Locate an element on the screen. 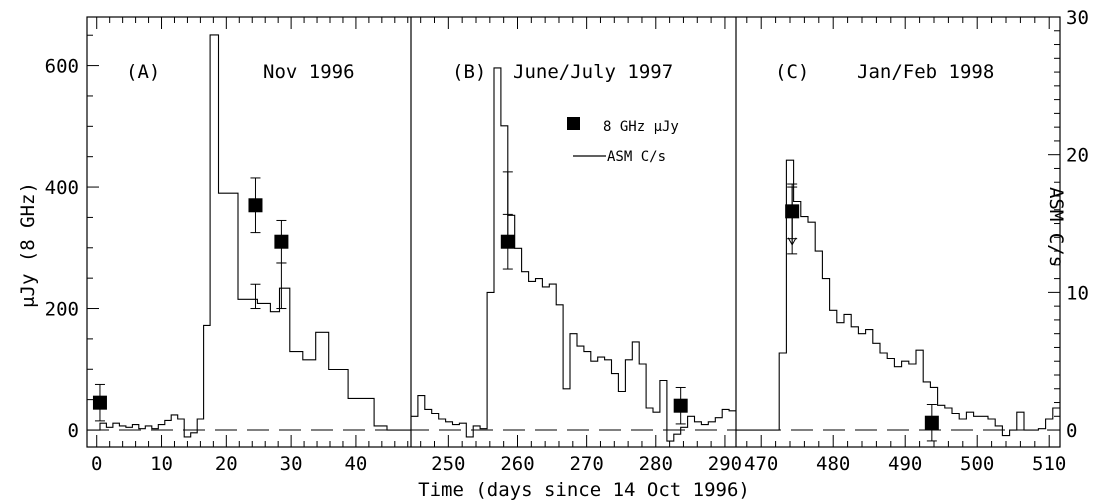 This screenshot has width=1098, height=500. y-right-tick-label: 0 is located at coordinates (1071, 431).